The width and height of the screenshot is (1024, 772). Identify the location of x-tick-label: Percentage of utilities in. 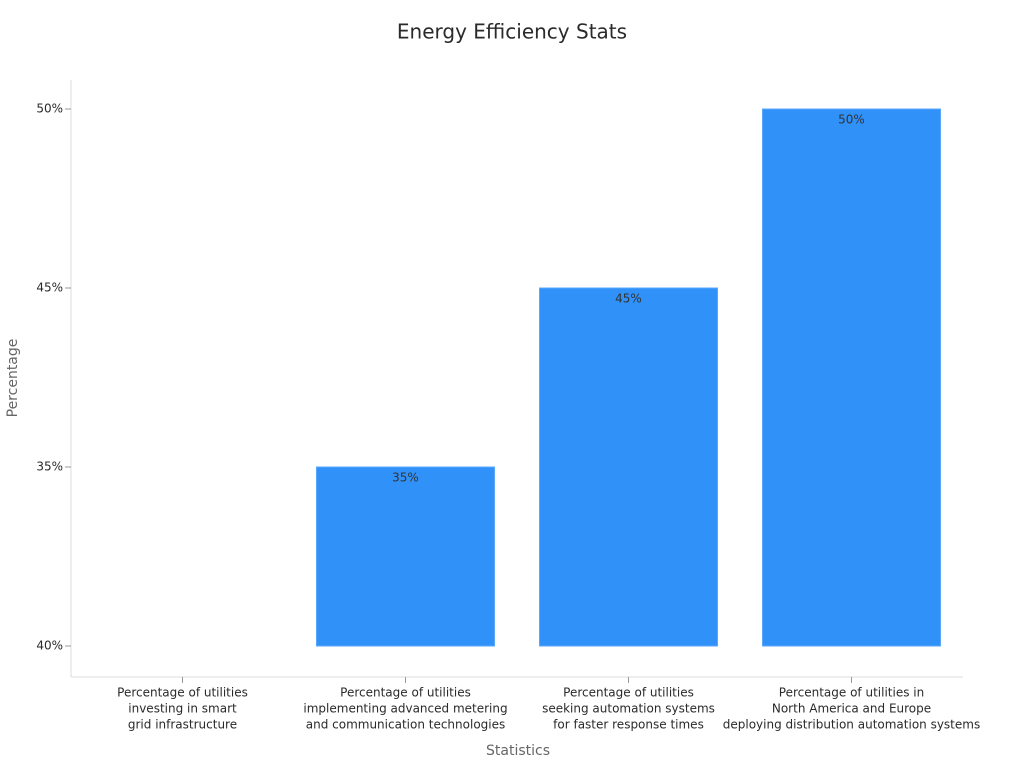
(851, 693).